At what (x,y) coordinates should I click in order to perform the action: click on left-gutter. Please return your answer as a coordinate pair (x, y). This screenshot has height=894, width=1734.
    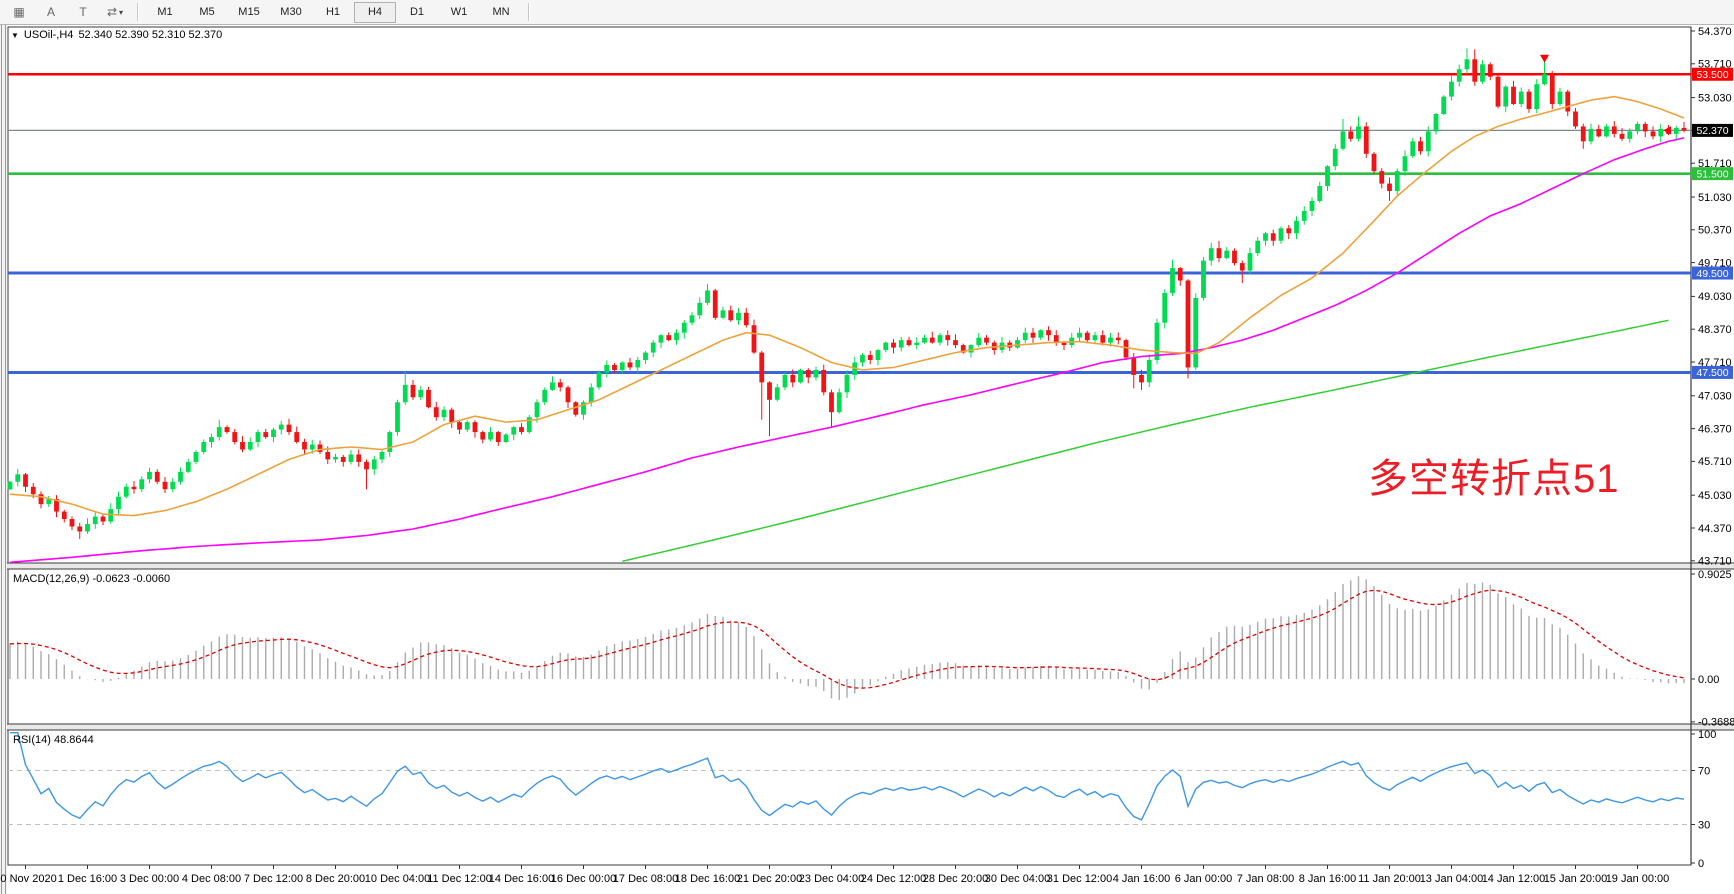
    Looking at the image, I should click on (3, 459).